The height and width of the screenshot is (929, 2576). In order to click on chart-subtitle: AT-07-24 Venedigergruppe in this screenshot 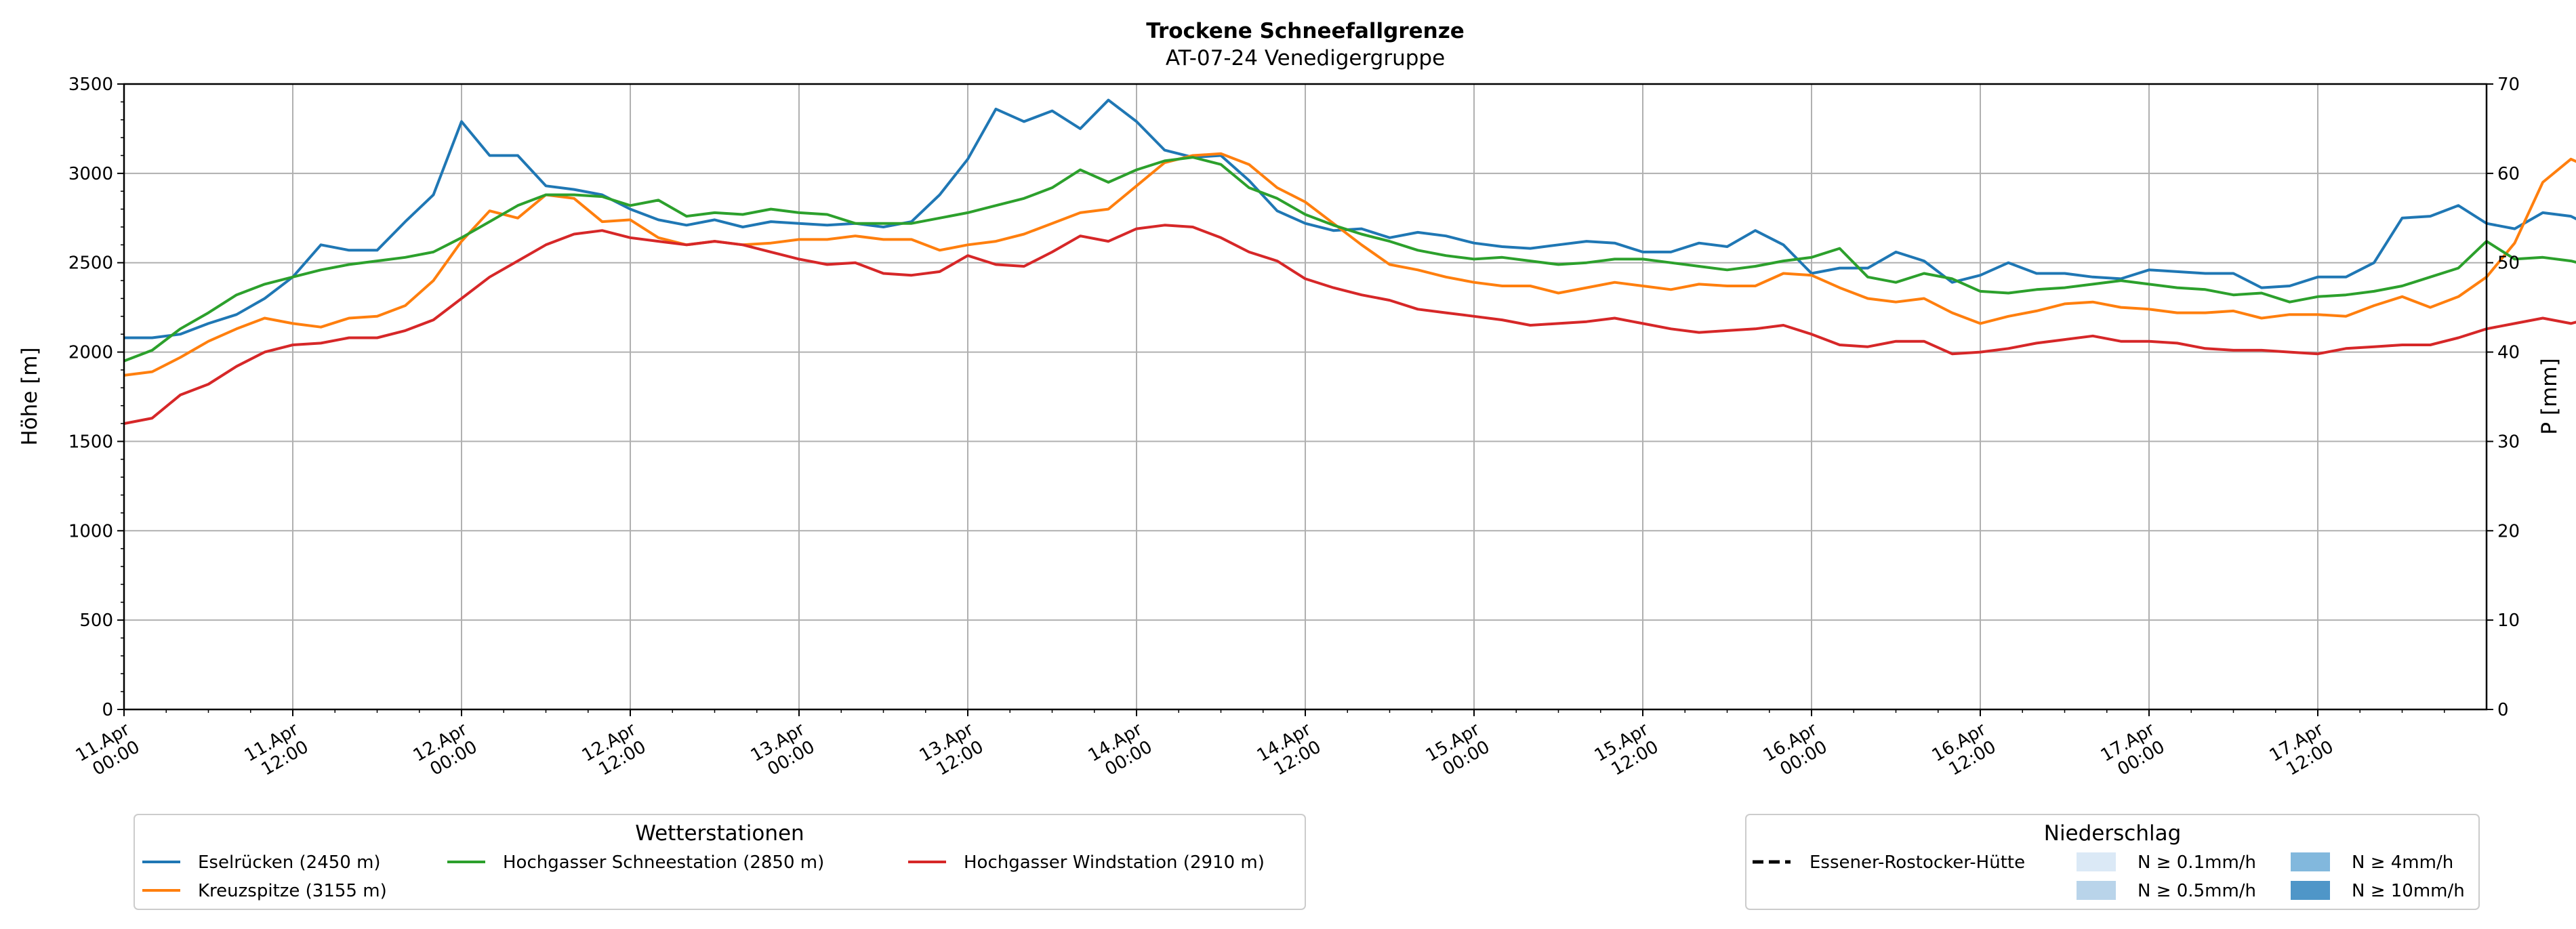, I will do `click(1305, 58)`.